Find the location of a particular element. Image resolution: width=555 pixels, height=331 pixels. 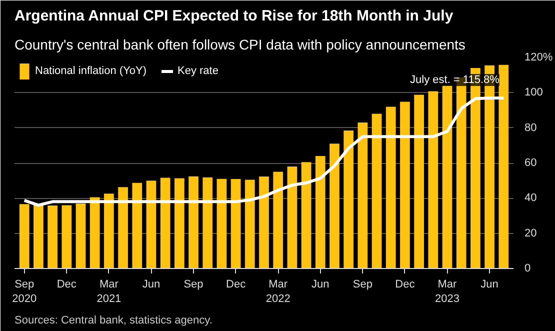

x-tick-label: Sep 2020 is located at coordinates (24, 291).